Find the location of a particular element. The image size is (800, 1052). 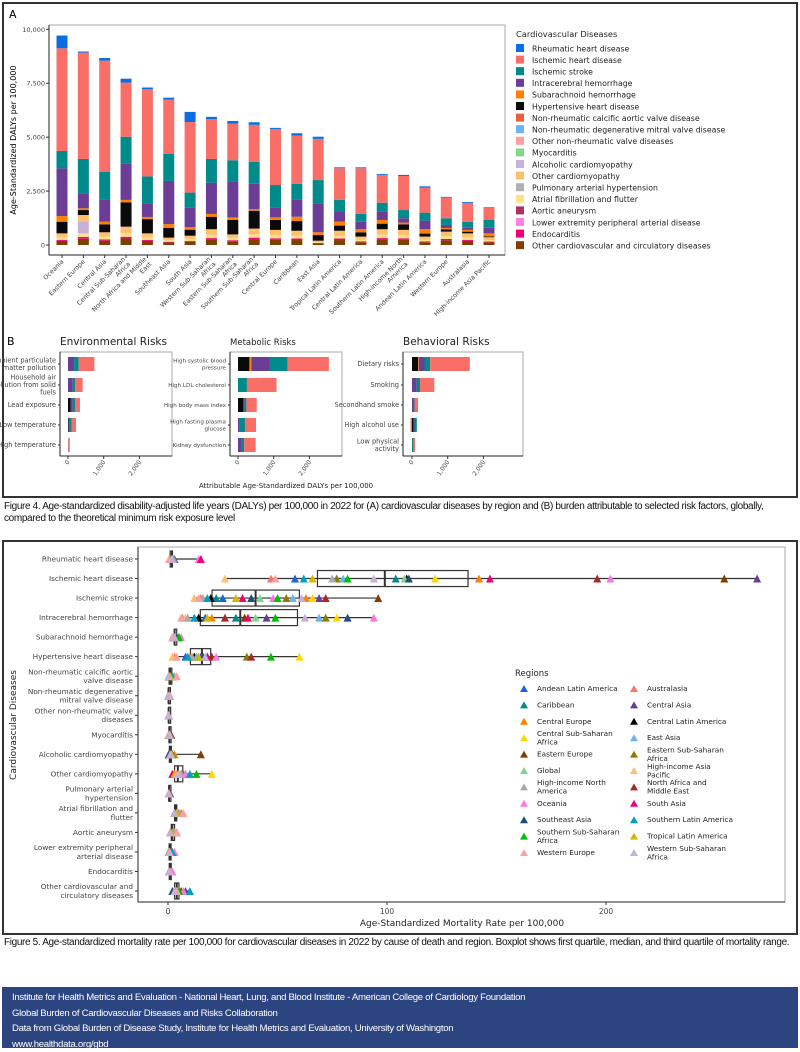

x-tick-label: Western Europe is located at coordinates (429, 278).